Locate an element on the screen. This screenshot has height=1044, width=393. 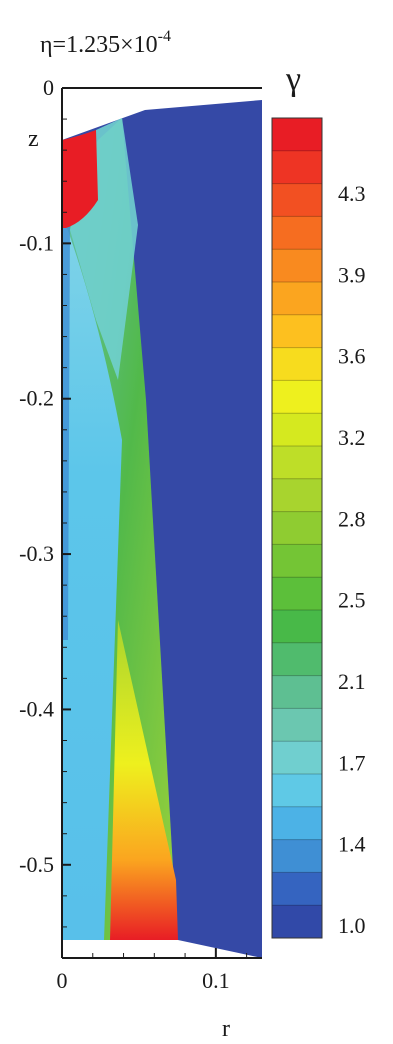
x-tick-label: 0 is located at coordinates (62, 980).